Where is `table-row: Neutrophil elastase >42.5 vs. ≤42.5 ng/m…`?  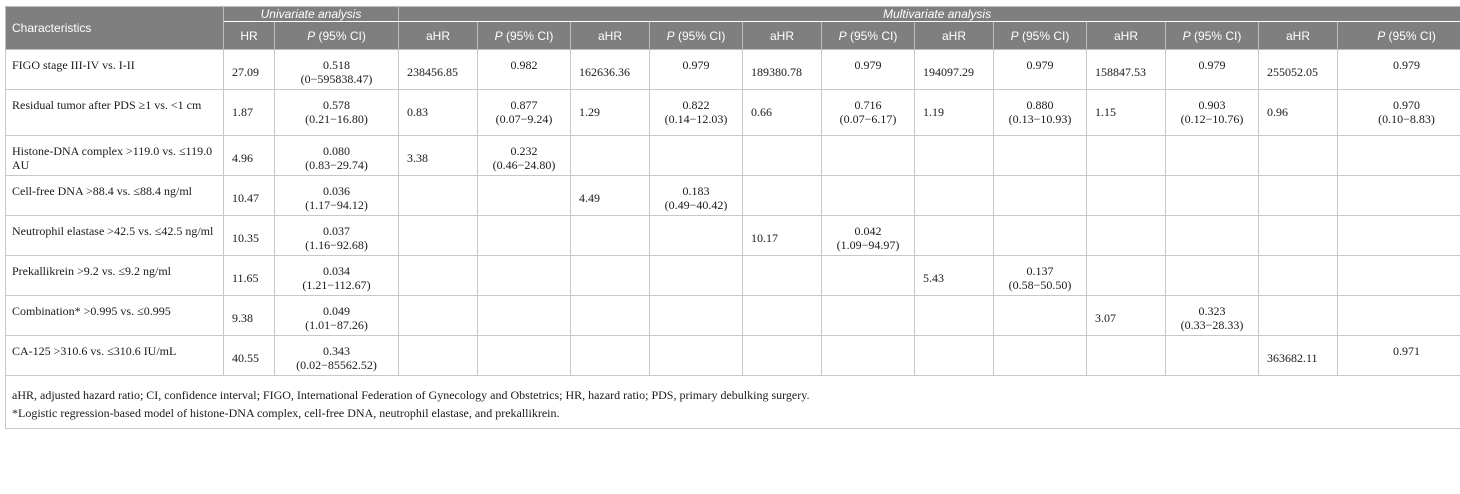 table-row: Neutrophil elastase >42.5 vs. ≤42.5 ng/m… is located at coordinates (732, 235).